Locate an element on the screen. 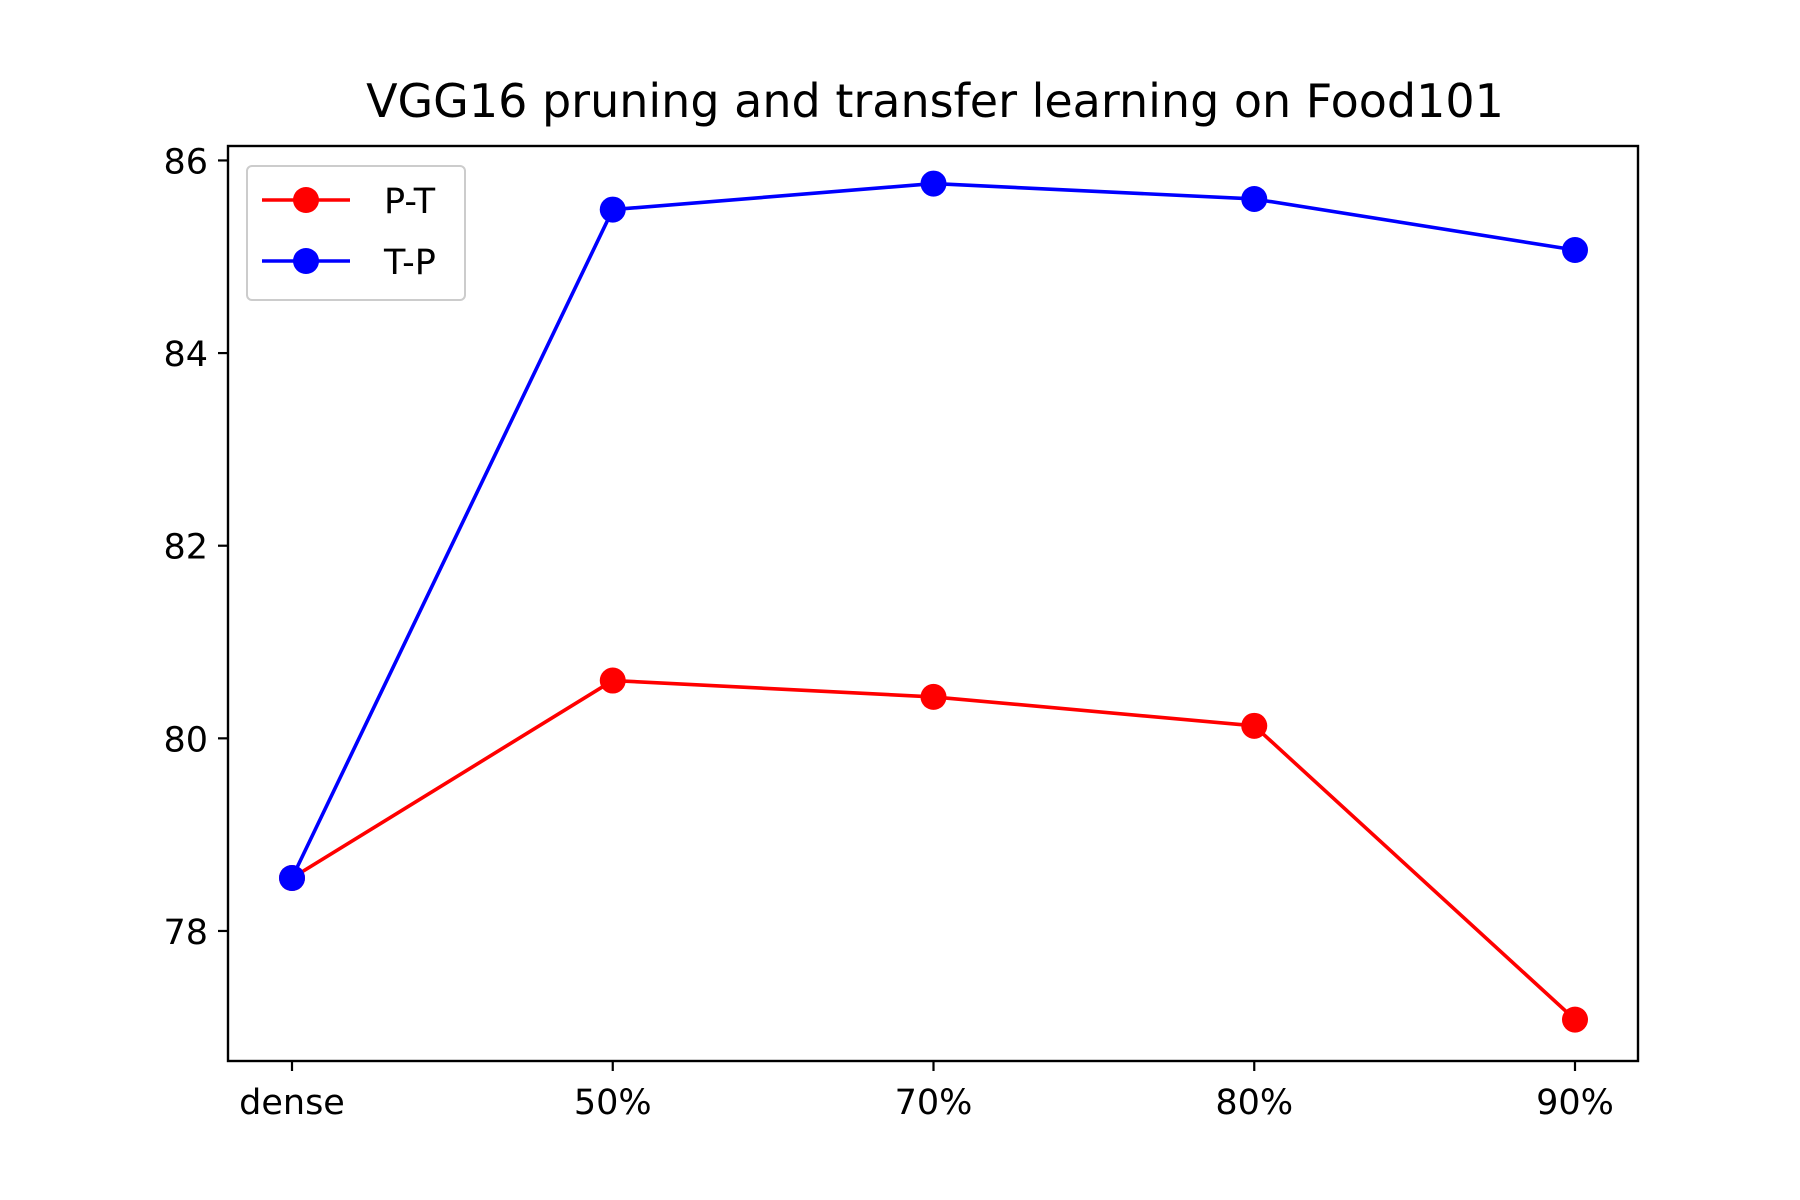 Image resolution: width=1800 pixels, height=1200 pixels. x-tick-label: dense is located at coordinates (292, 1103).